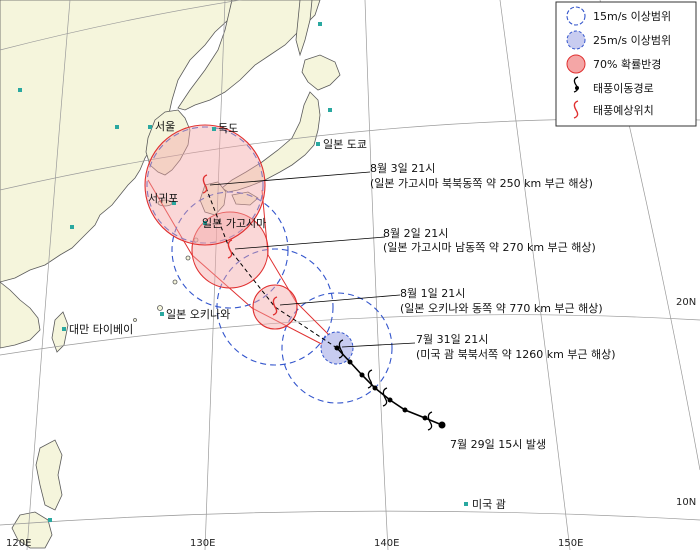 Image resolution: width=700 pixels, height=550 pixels. Describe the element at coordinates (489, 247) in the screenshot. I see `forecast-detail-0802: (일본 가고시마 남동쪽 약 270 km 부근 해상)` at that location.